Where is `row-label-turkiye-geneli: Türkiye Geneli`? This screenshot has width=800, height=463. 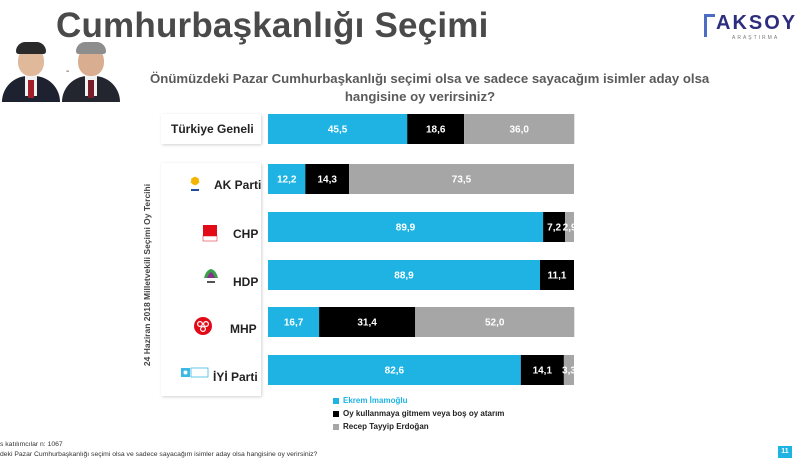
row-label-turkiye-geneli: Türkiye Geneli is located at coordinates (212, 129).